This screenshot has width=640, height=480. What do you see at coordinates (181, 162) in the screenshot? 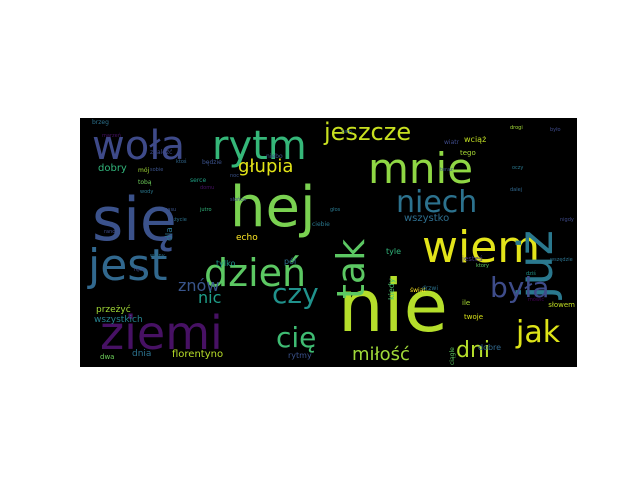
I see `cloud-word: ktoś` at bounding box center [181, 162].